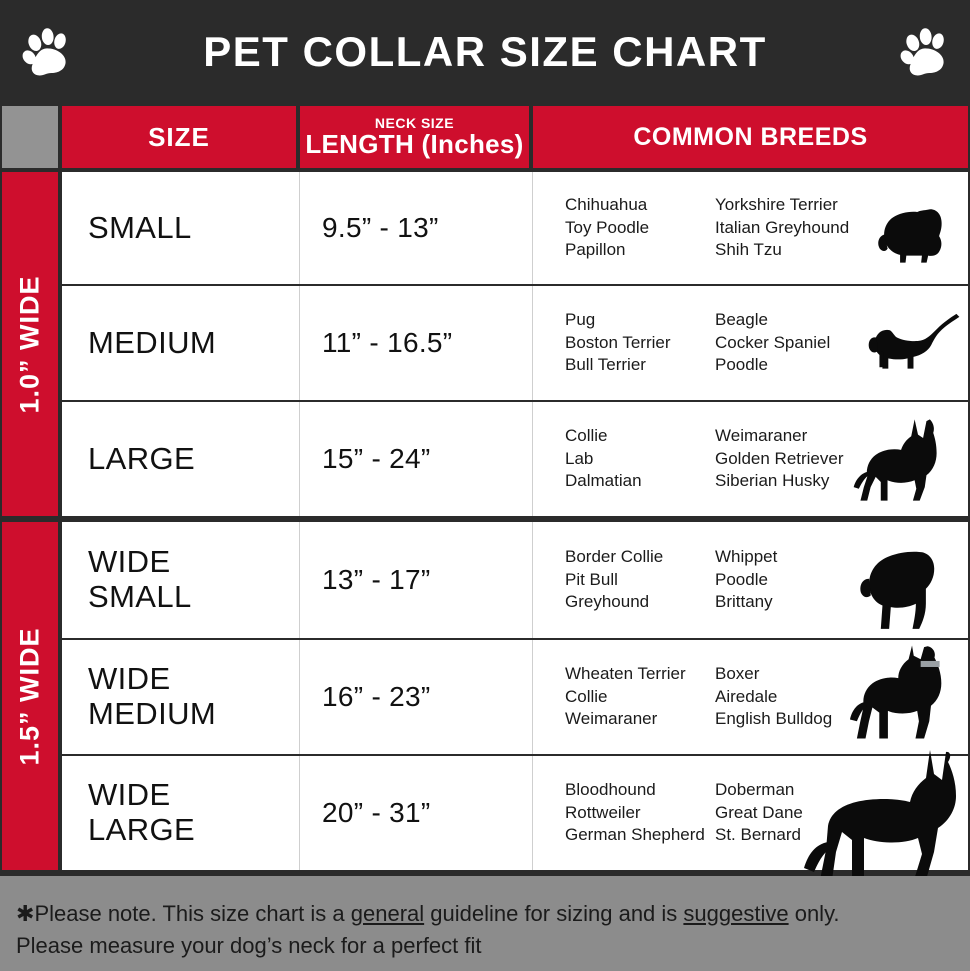 The height and width of the screenshot is (971, 970). I want to click on column-header-length-label: LENGTH (Inches), so click(414, 143).